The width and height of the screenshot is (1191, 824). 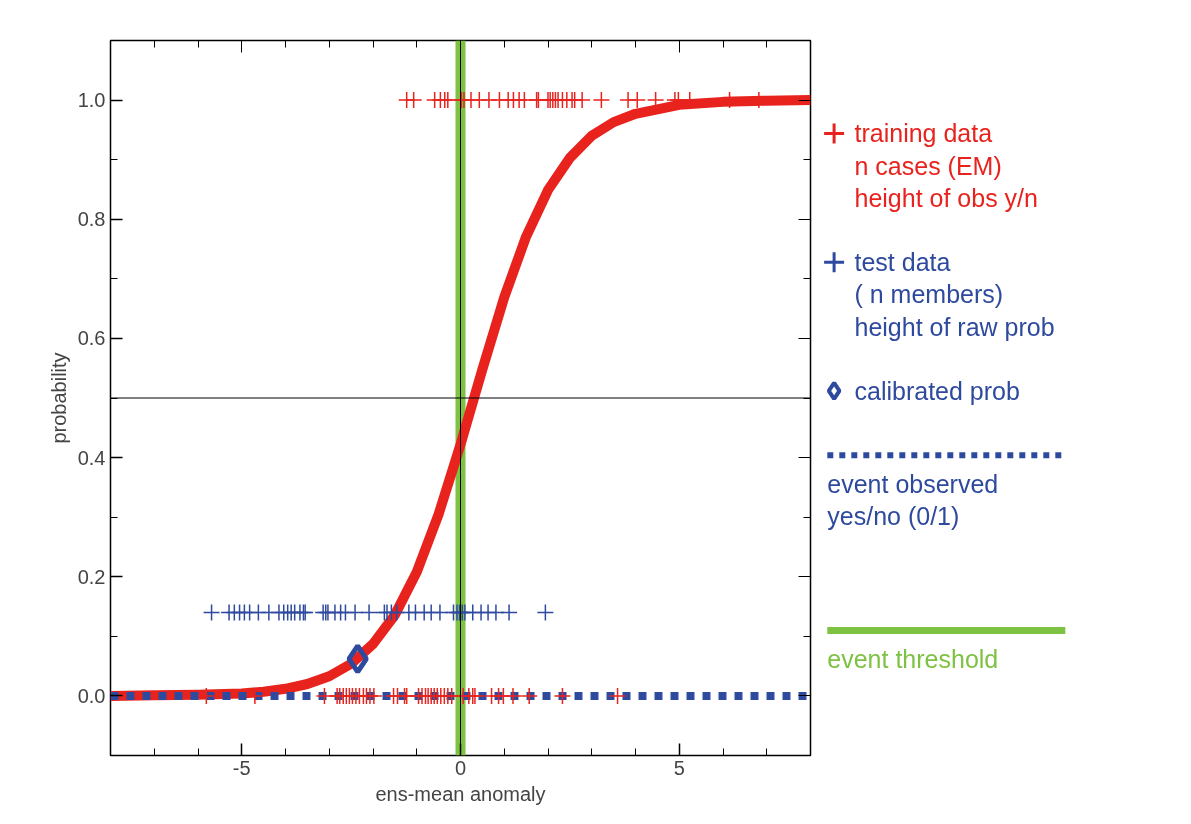 What do you see at coordinates (913, 658) in the screenshot?
I see `ref-line-label: event threshold` at bounding box center [913, 658].